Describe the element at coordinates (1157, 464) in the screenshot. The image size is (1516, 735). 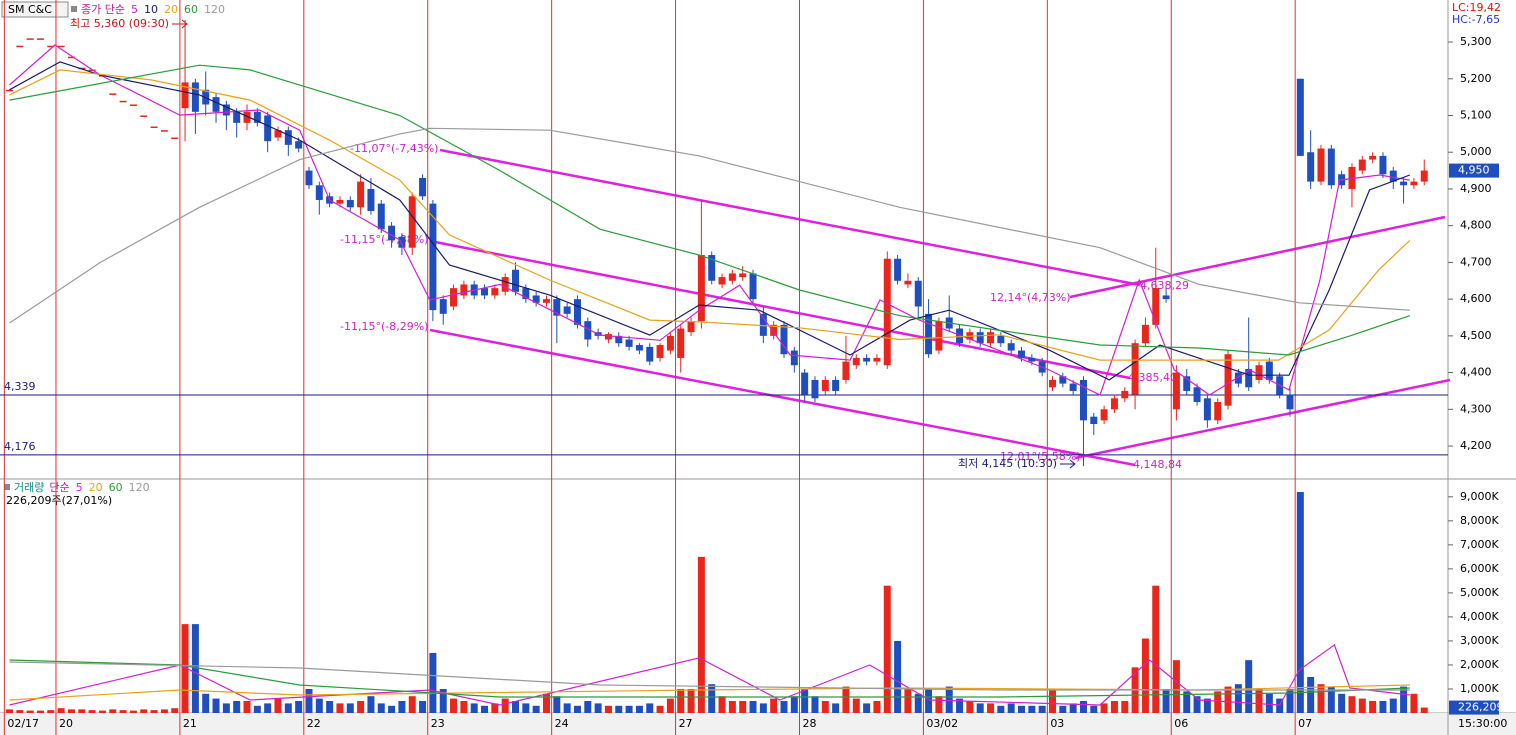
I see `annotation: 4,148,84` at that location.